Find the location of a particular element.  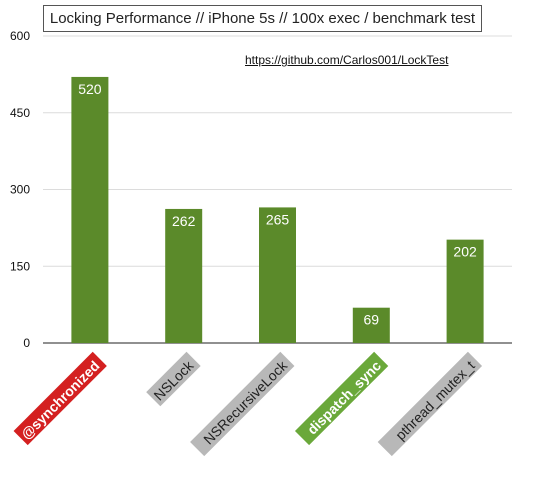

x-category-label: NSLock is located at coordinates (173, 379).